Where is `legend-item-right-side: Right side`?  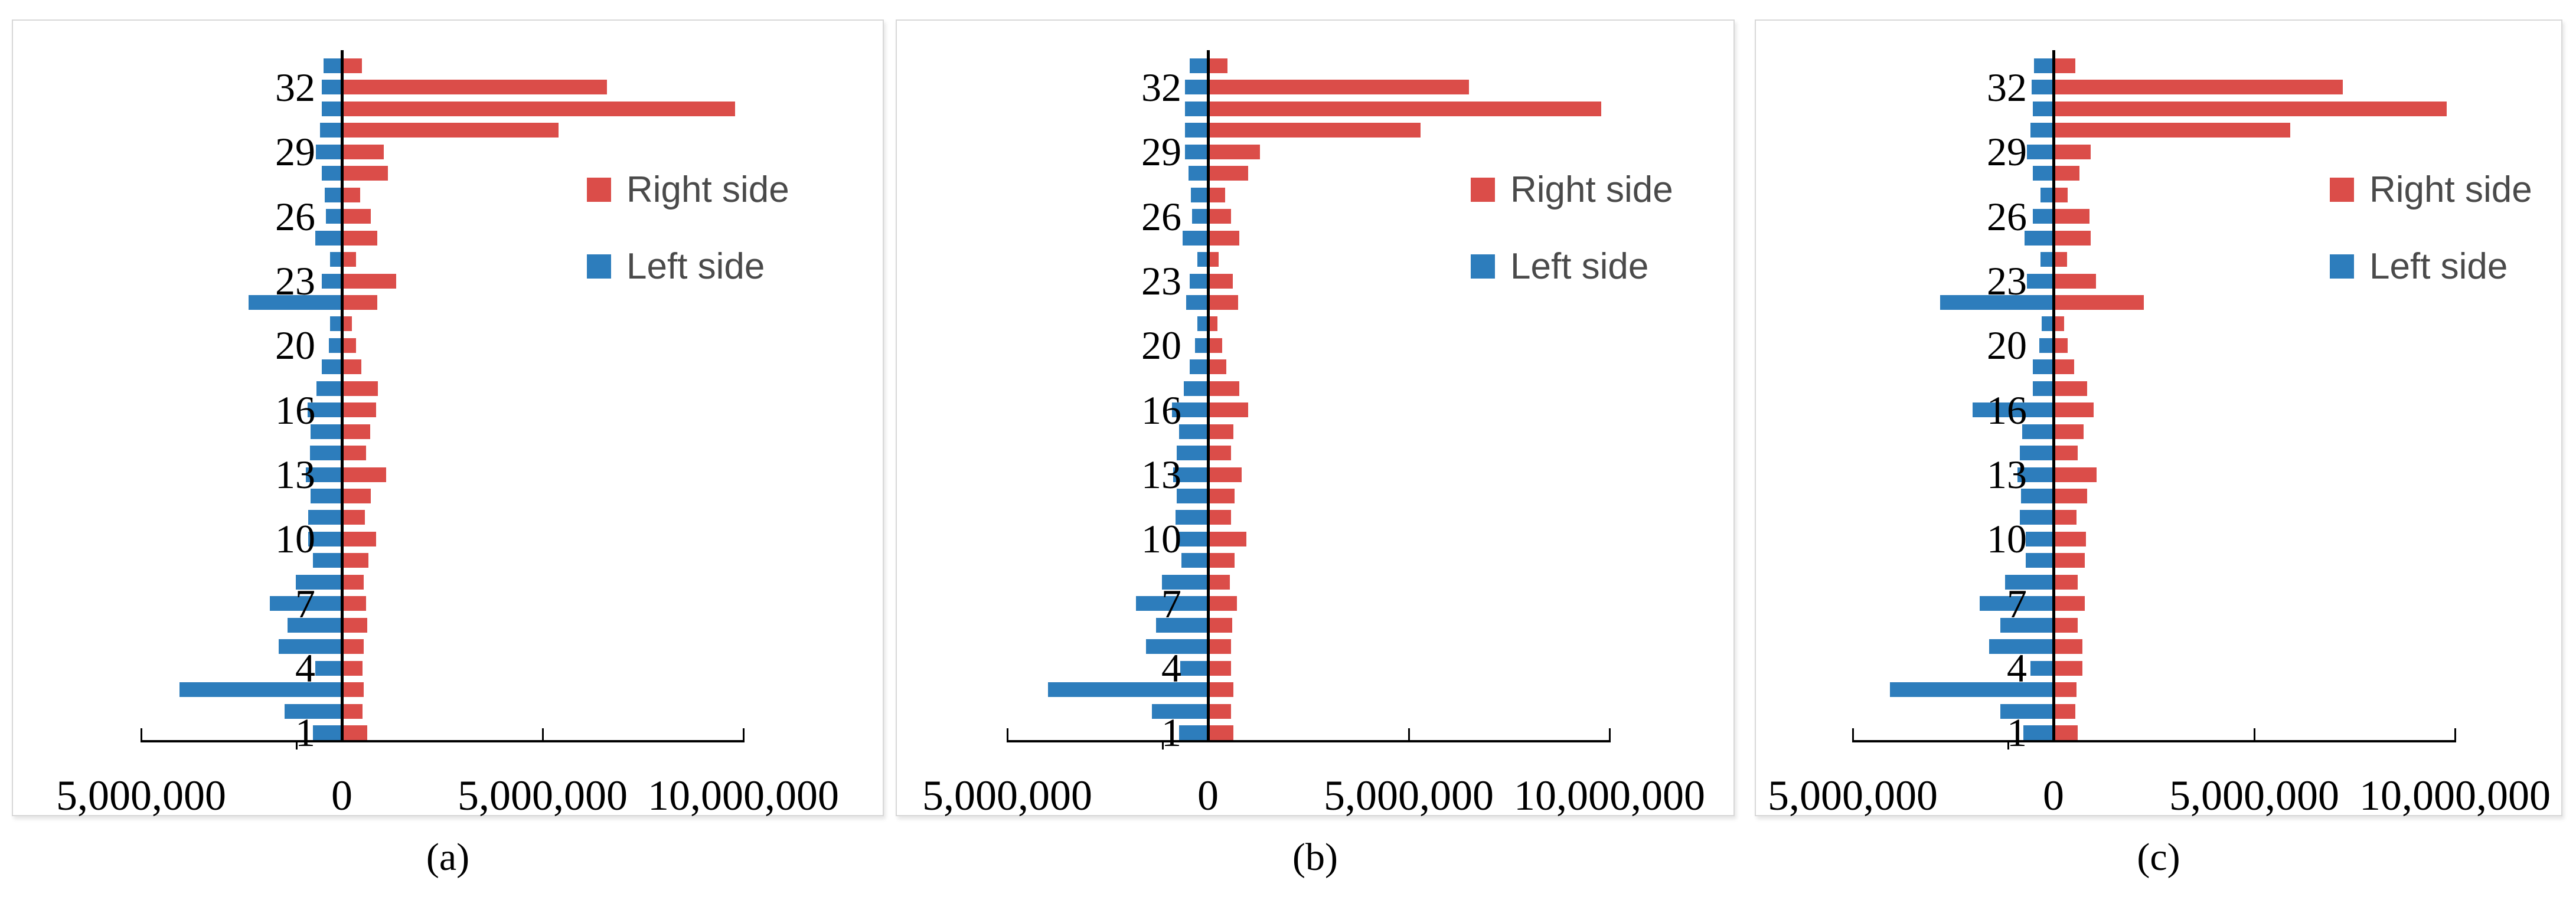
legend-item-right-side: Right side is located at coordinates (688, 190).